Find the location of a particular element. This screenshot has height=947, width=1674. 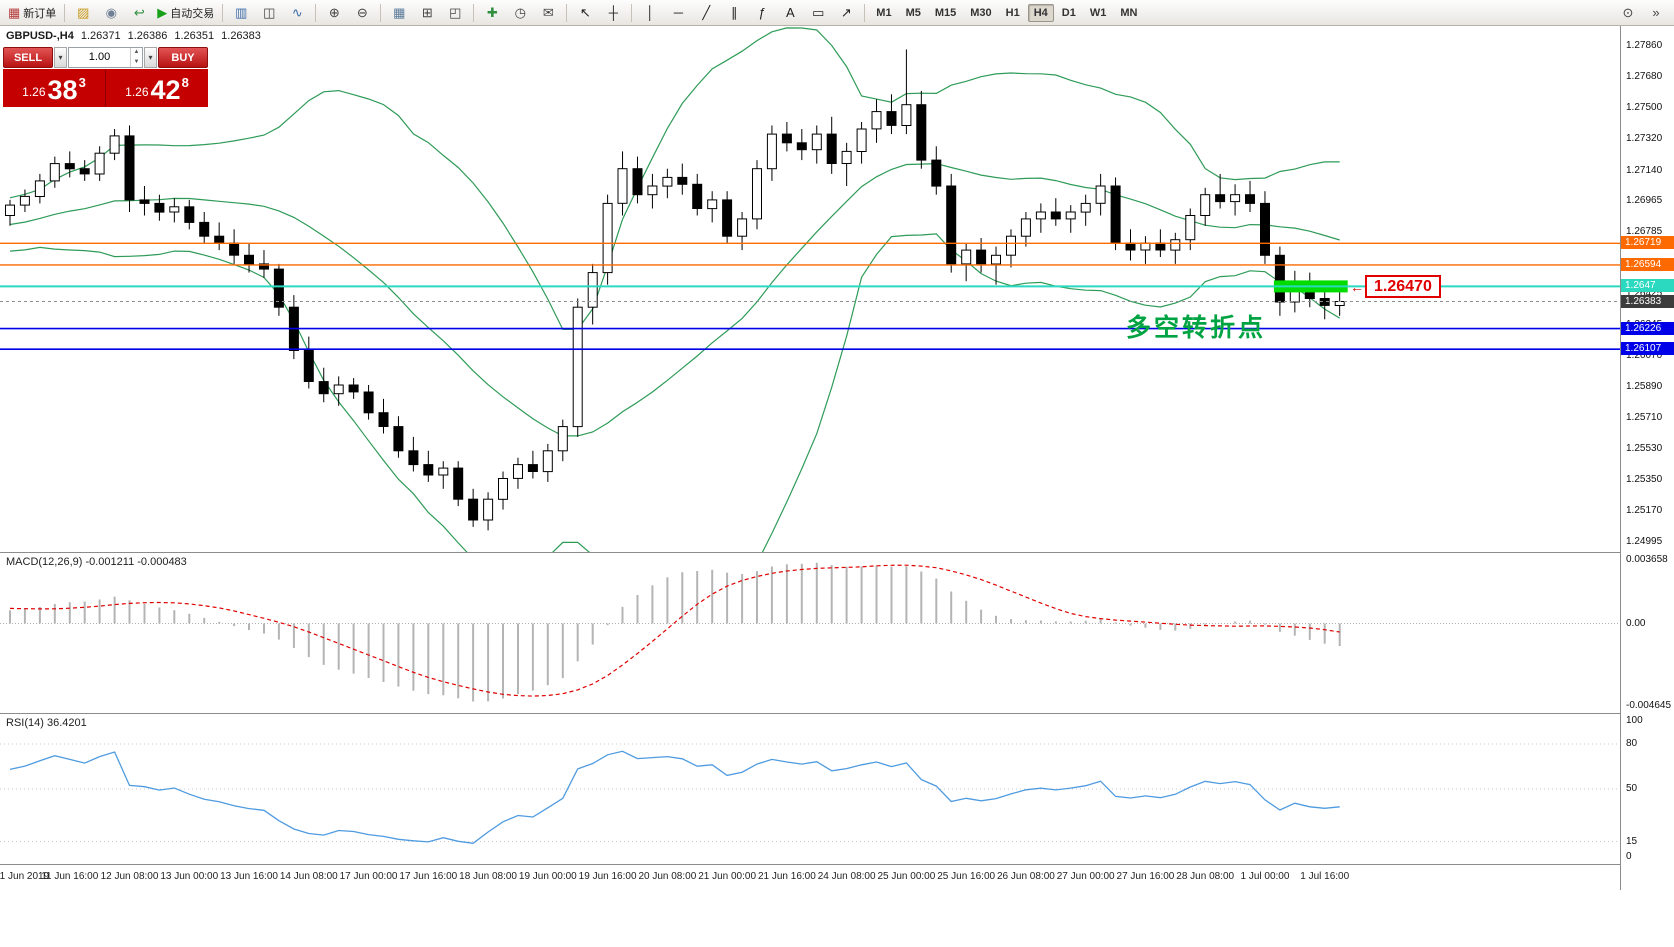

indicators-icon: ✚ is located at coordinates (492, 12).